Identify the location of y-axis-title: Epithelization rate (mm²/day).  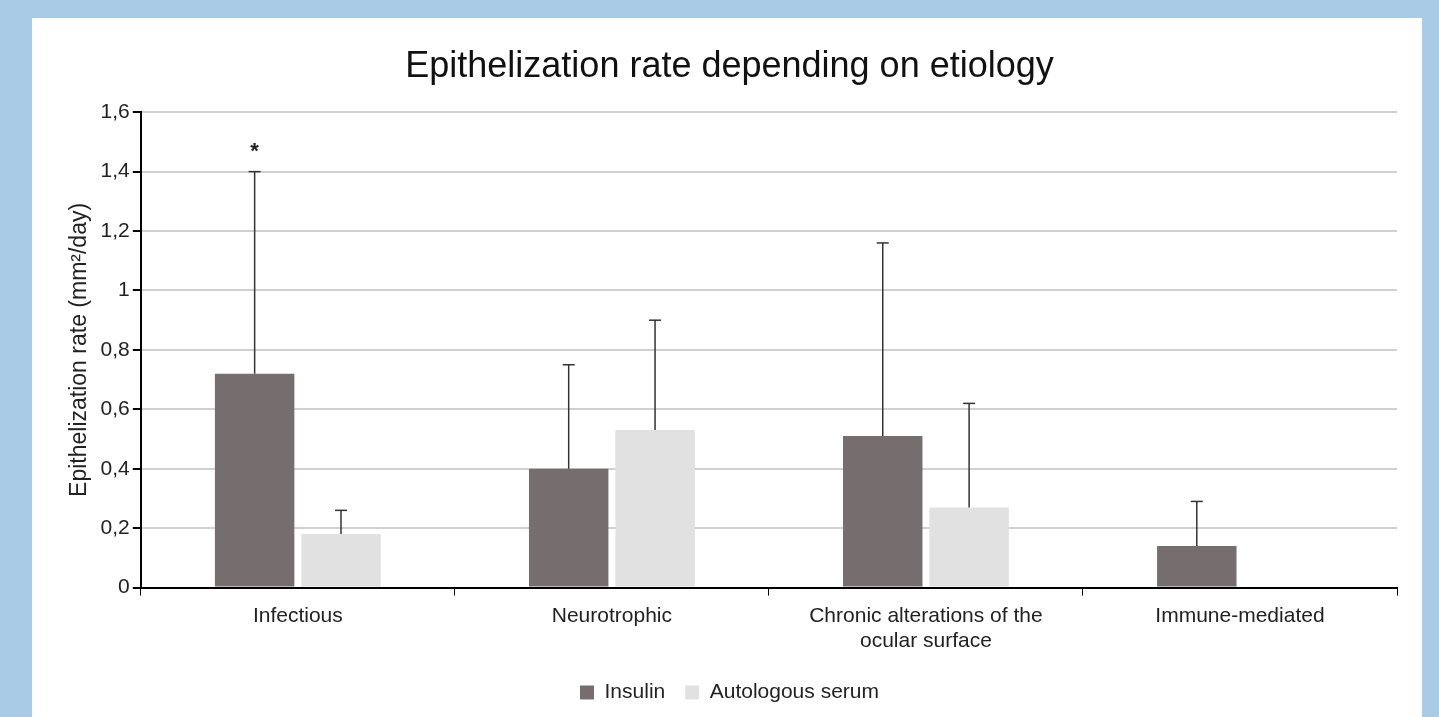
(78, 349).